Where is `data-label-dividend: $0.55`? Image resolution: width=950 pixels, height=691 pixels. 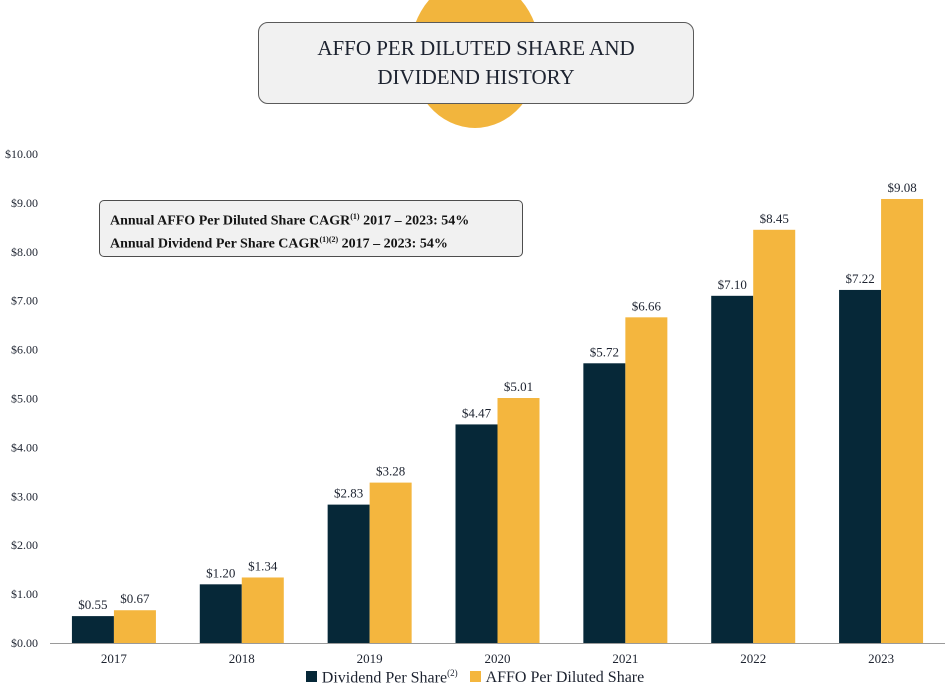
data-label-dividend: $0.55 is located at coordinates (92, 604).